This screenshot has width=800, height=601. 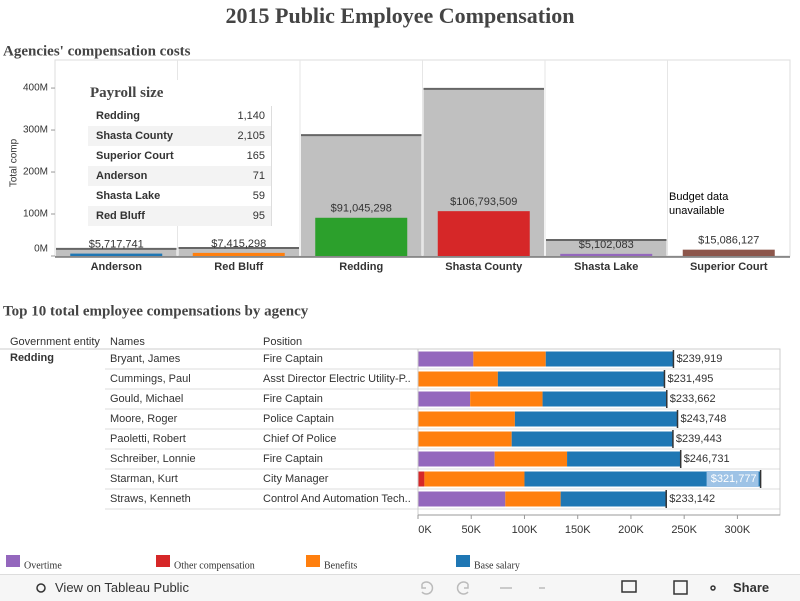 What do you see at coordinates (299, 439) in the screenshot?
I see `position: Chief Of Police` at bounding box center [299, 439].